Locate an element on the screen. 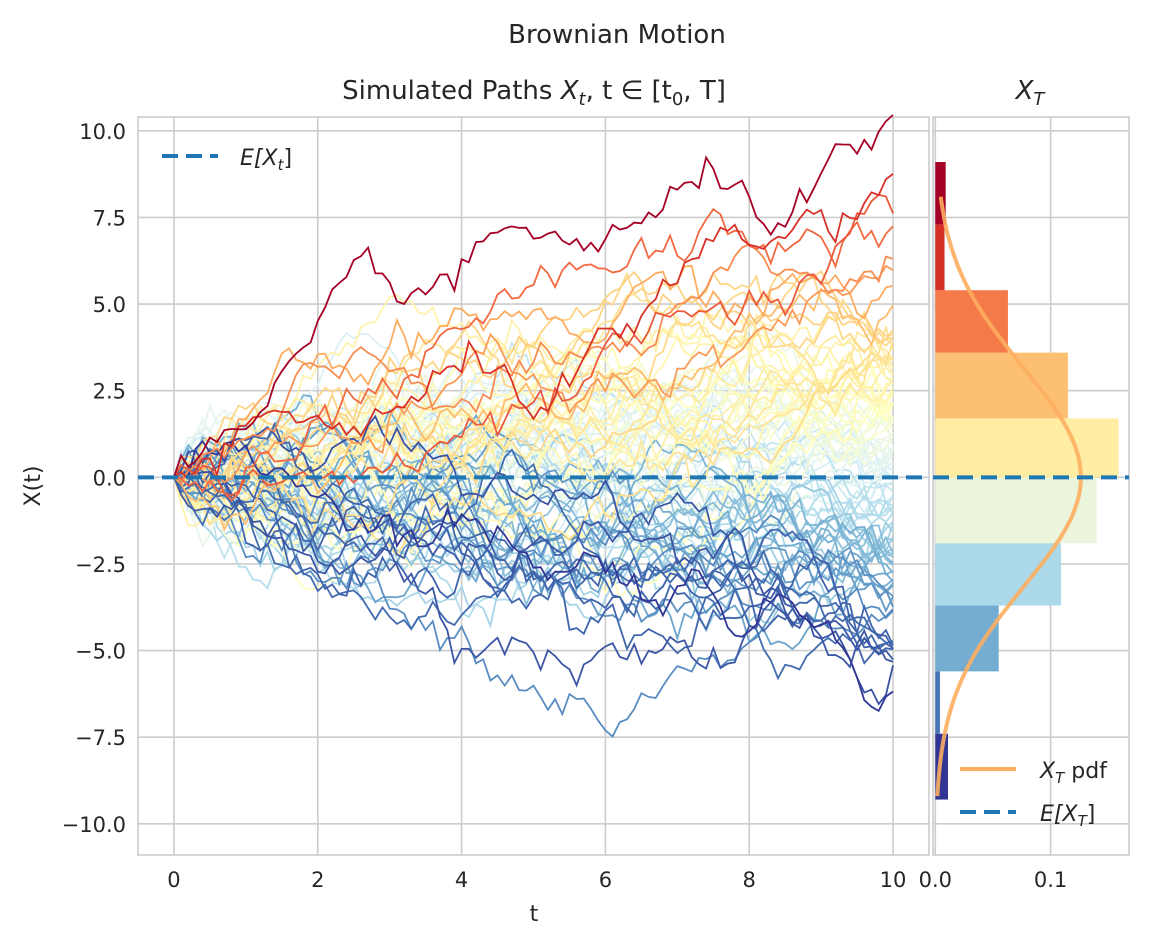 Image resolution: width=1150 pixels, height=952 pixels. histogram-bars is located at coordinates (1027, 481).